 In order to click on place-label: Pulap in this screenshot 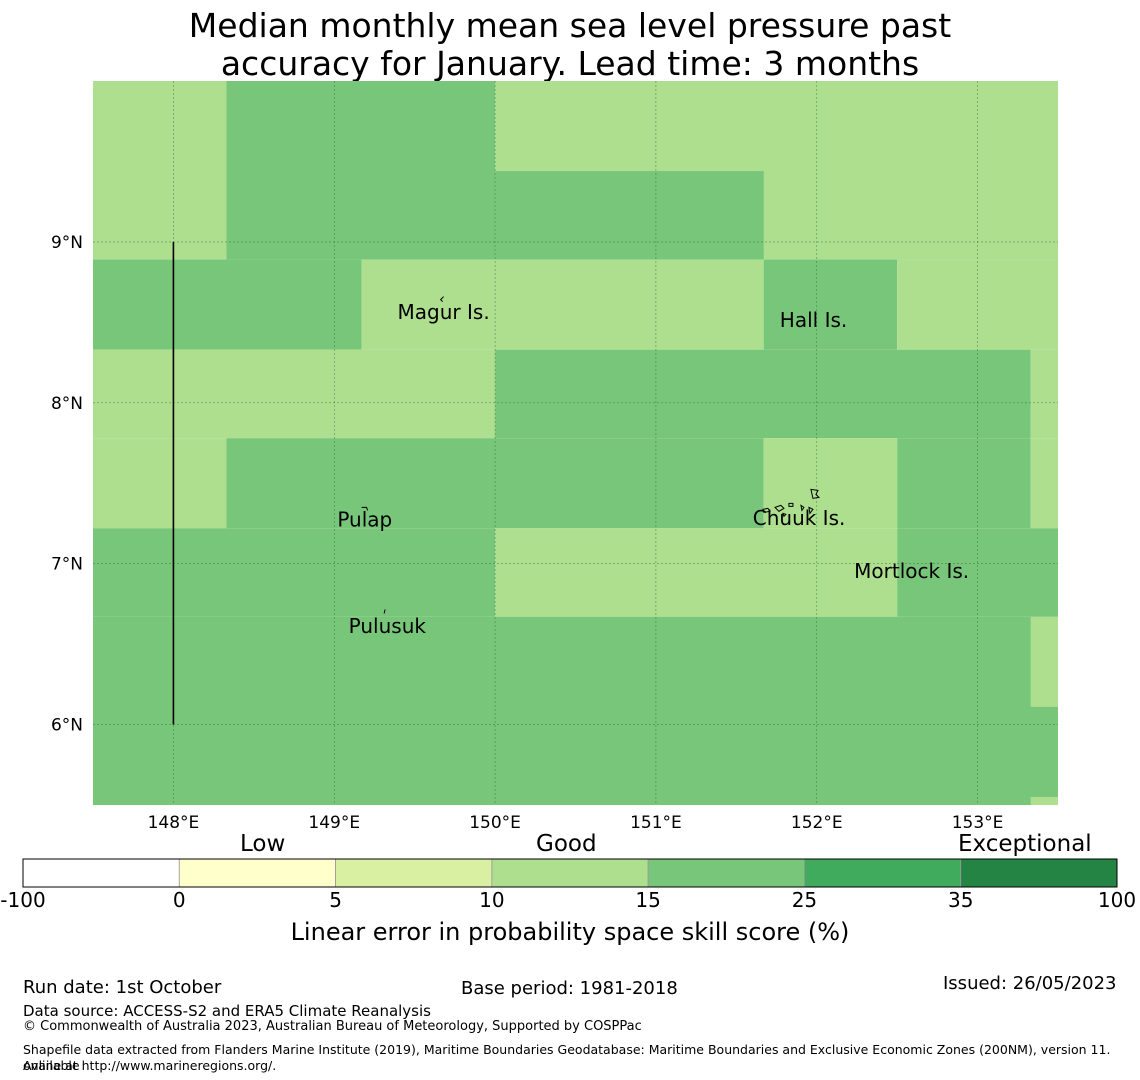, I will do `click(364, 520)`.